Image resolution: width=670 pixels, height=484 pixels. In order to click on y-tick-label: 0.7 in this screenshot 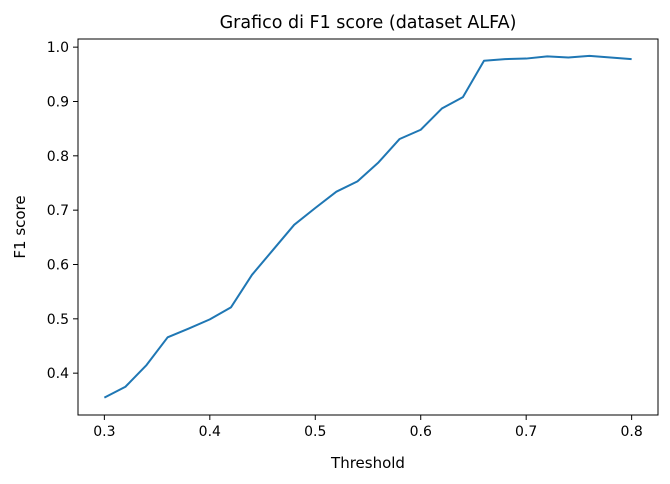, I will do `click(58, 211)`.